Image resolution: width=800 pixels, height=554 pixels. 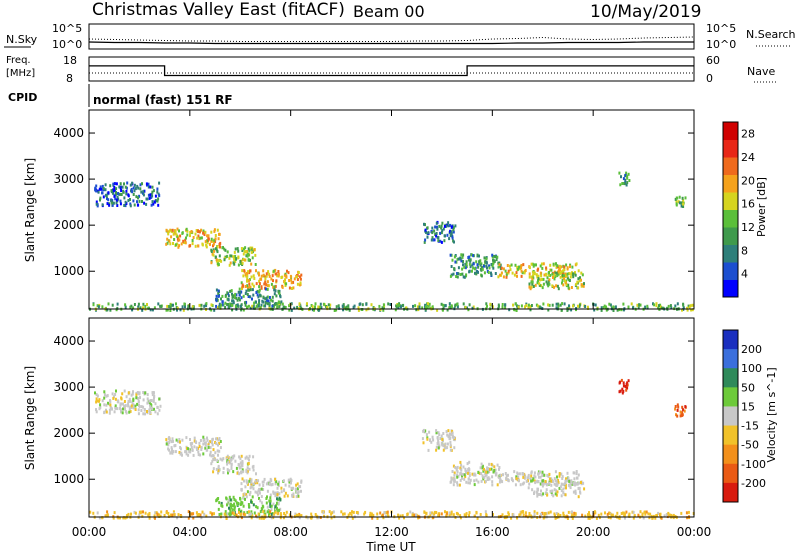 I want to click on colorbar-tick-label: 100, so click(x=751, y=368).